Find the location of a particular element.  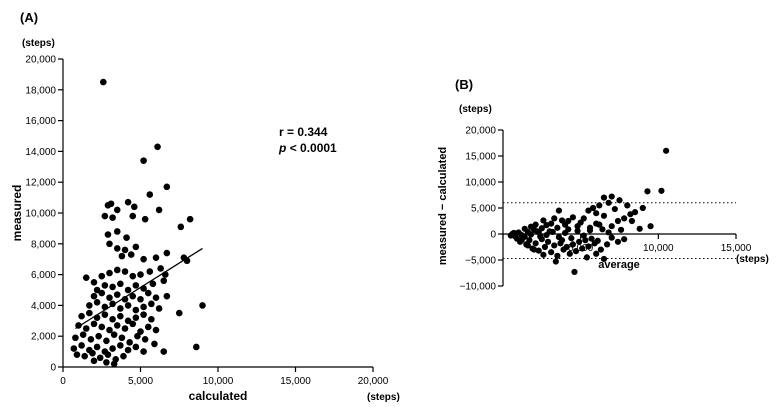

panel-a-y-unit: (steps) is located at coordinates (38, 43).